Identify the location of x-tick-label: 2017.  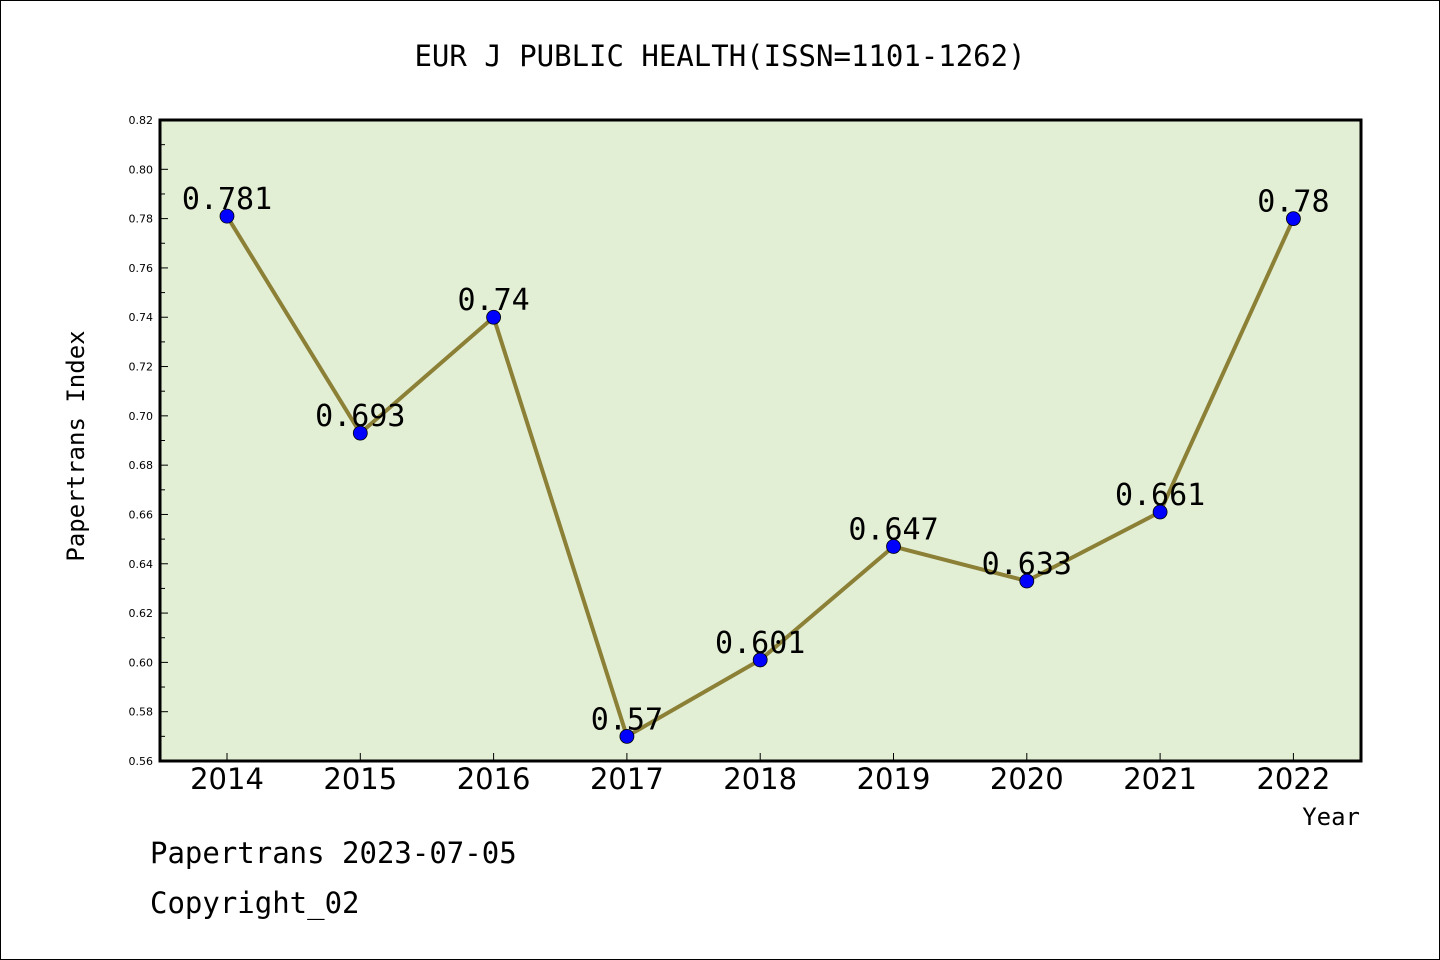
(627, 779).